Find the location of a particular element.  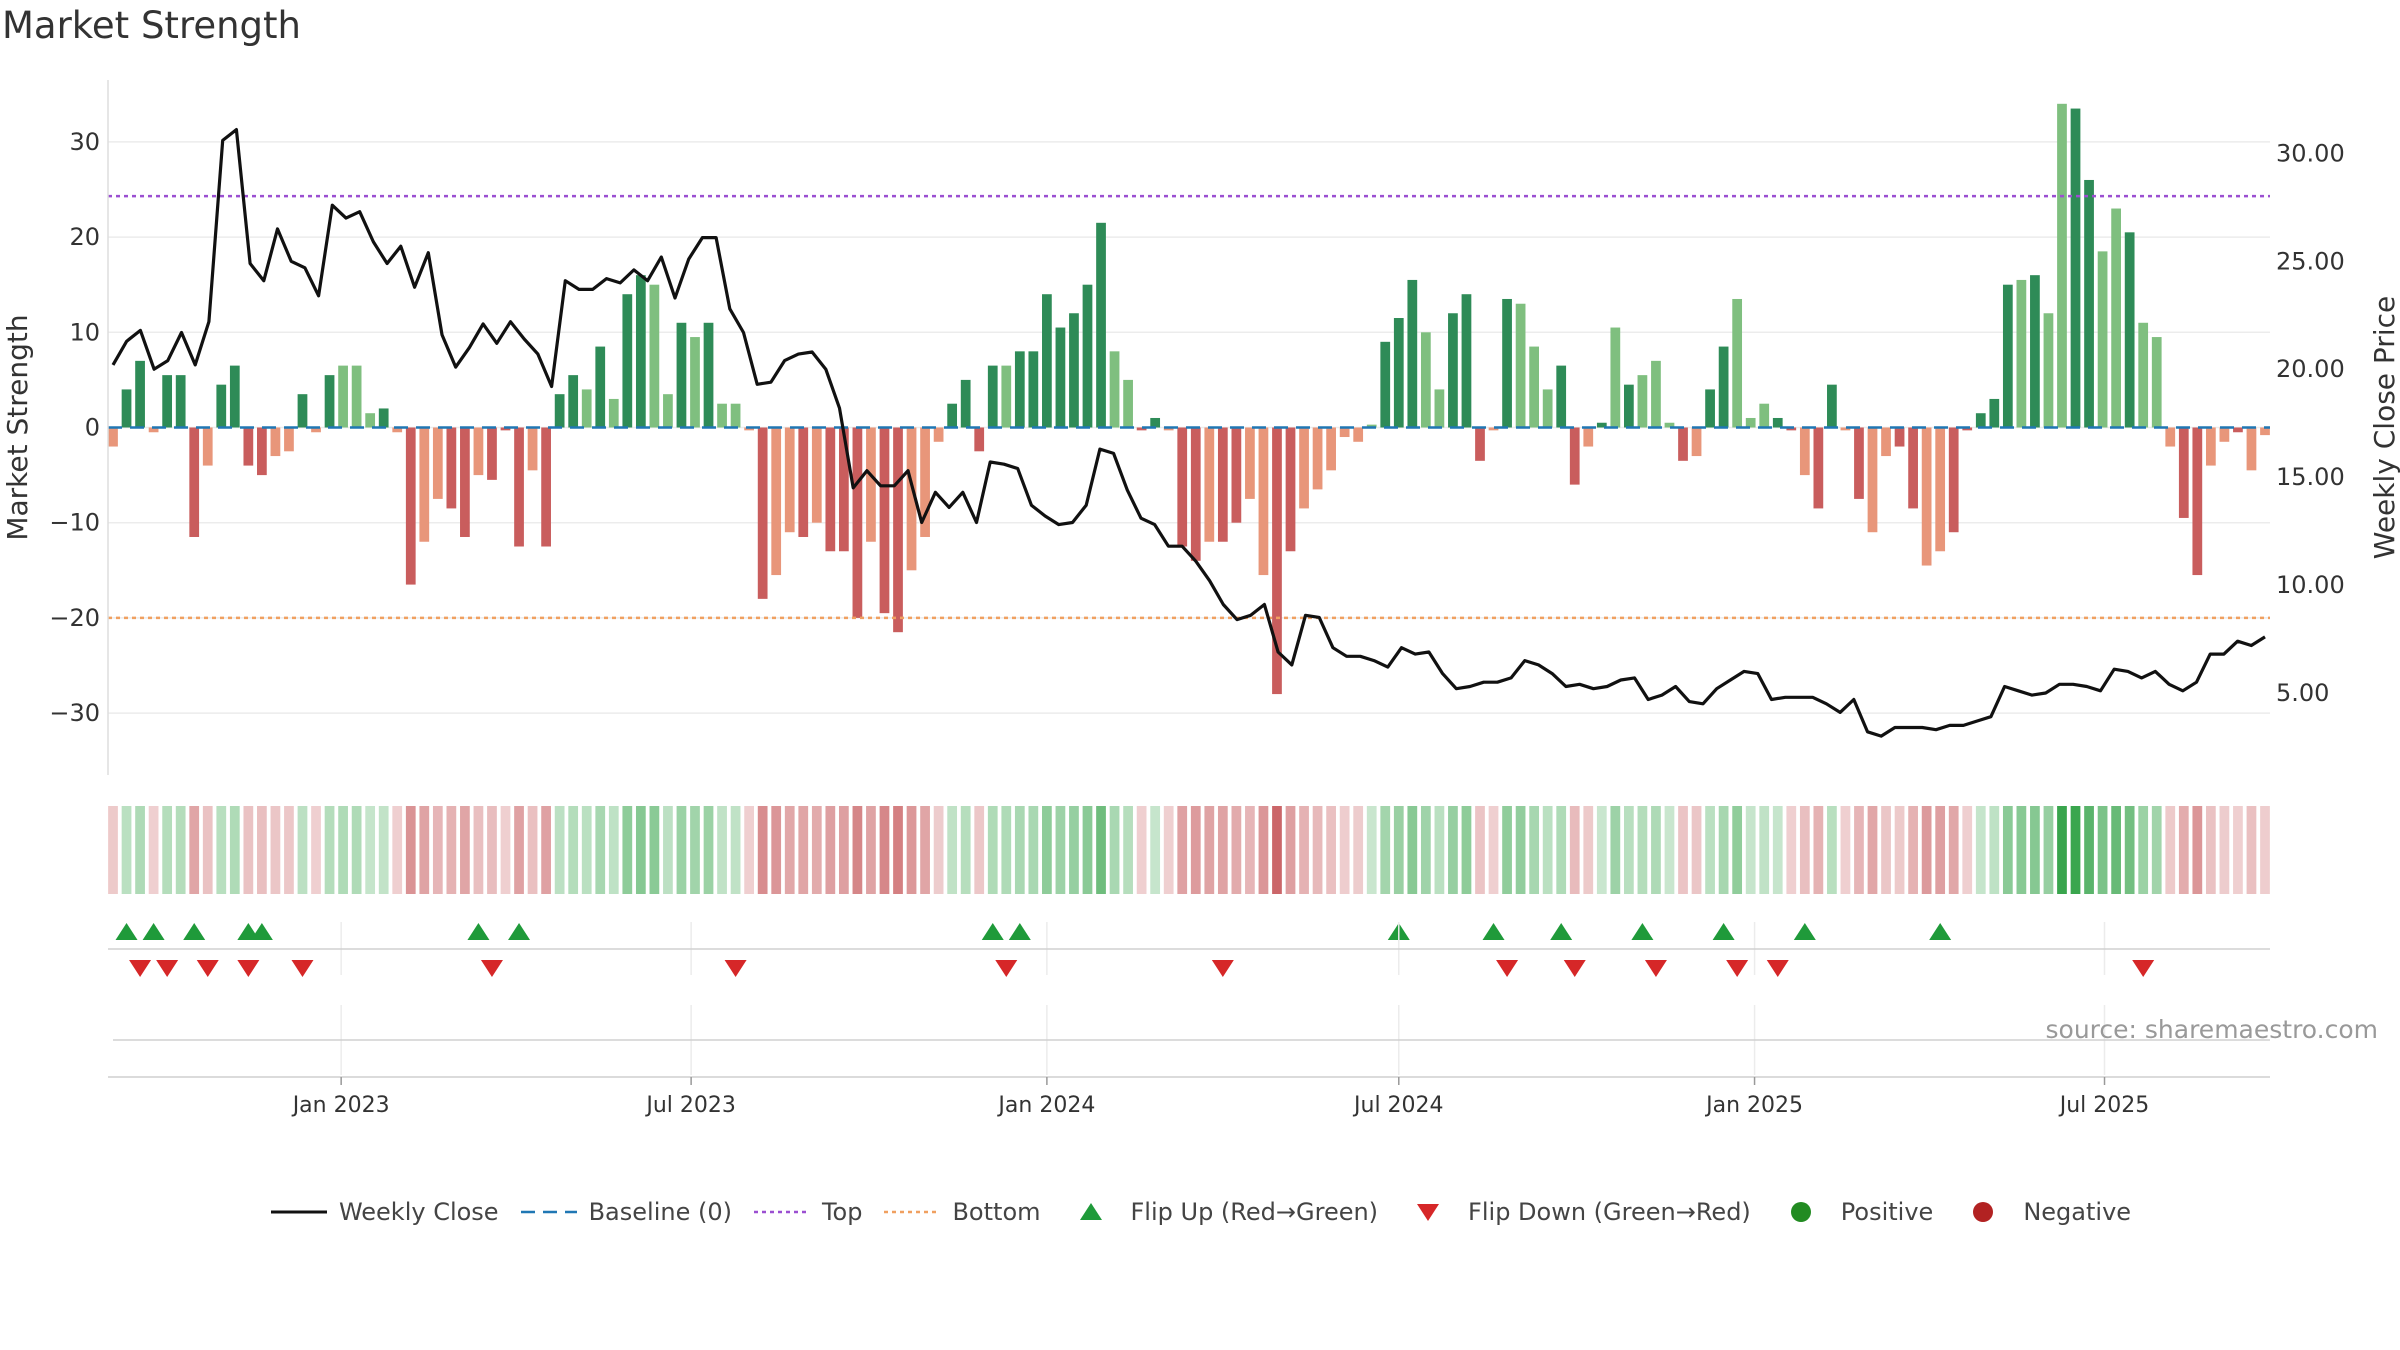

left-tick-label: 10 is located at coordinates (84, 332).